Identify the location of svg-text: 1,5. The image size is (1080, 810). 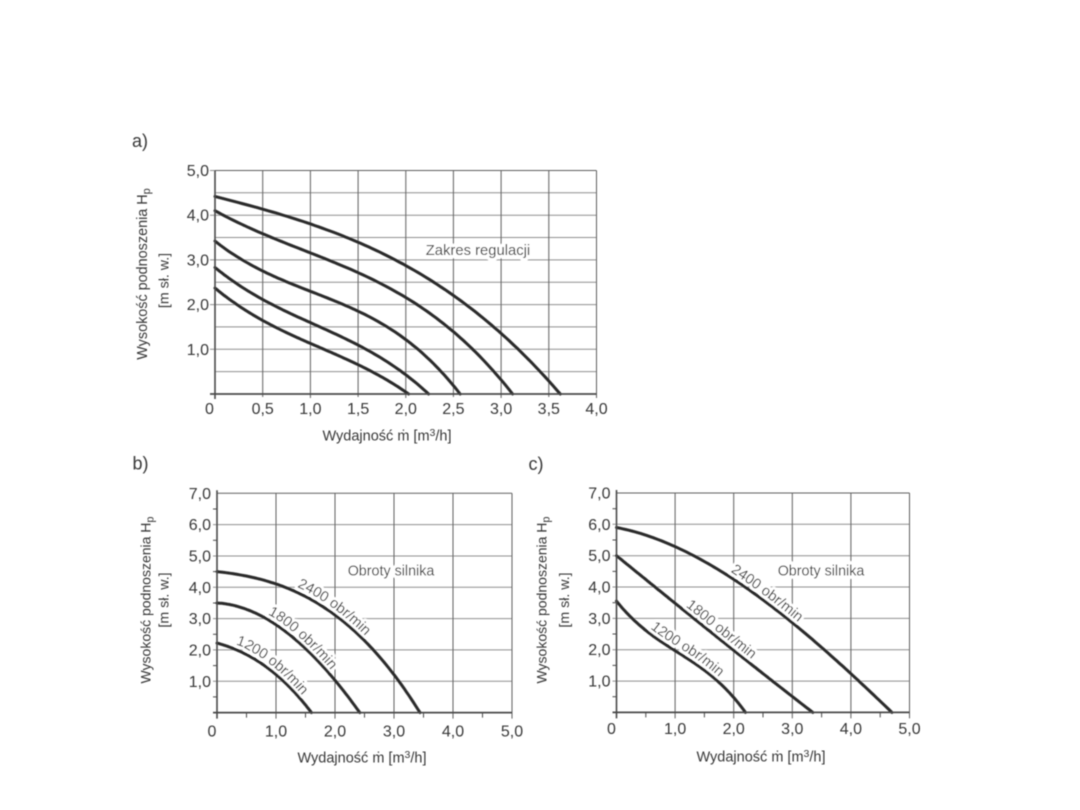
(358, 409).